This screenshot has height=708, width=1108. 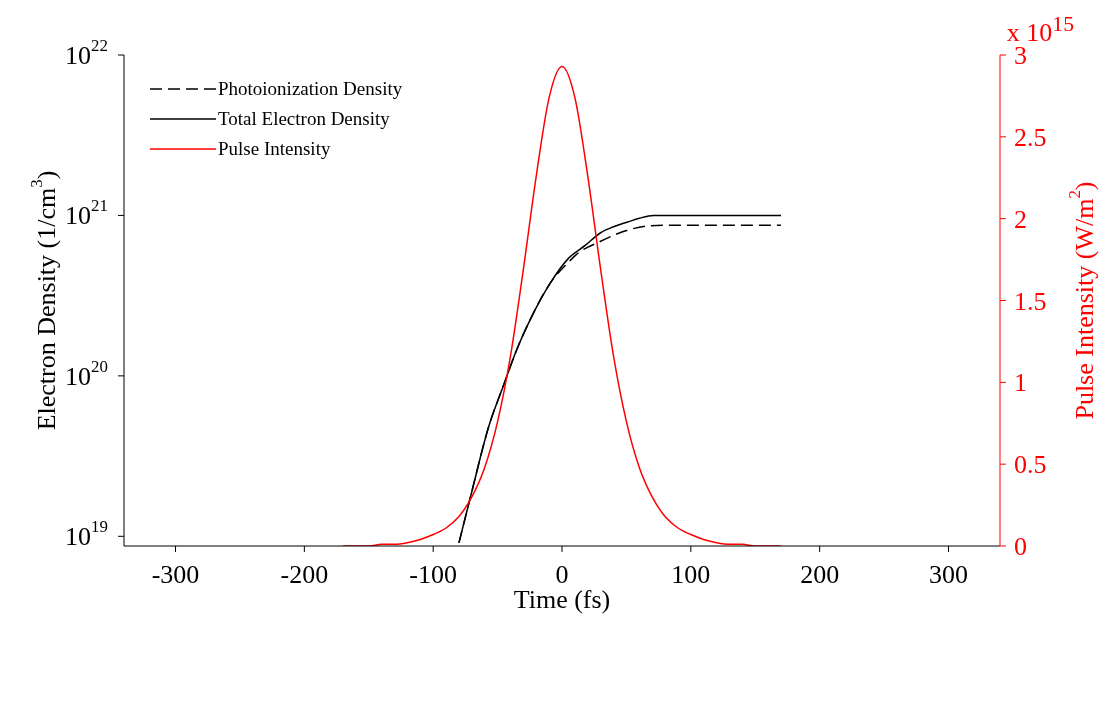 I want to click on y2-tick-label: 1.5, so click(x=1030, y=300).